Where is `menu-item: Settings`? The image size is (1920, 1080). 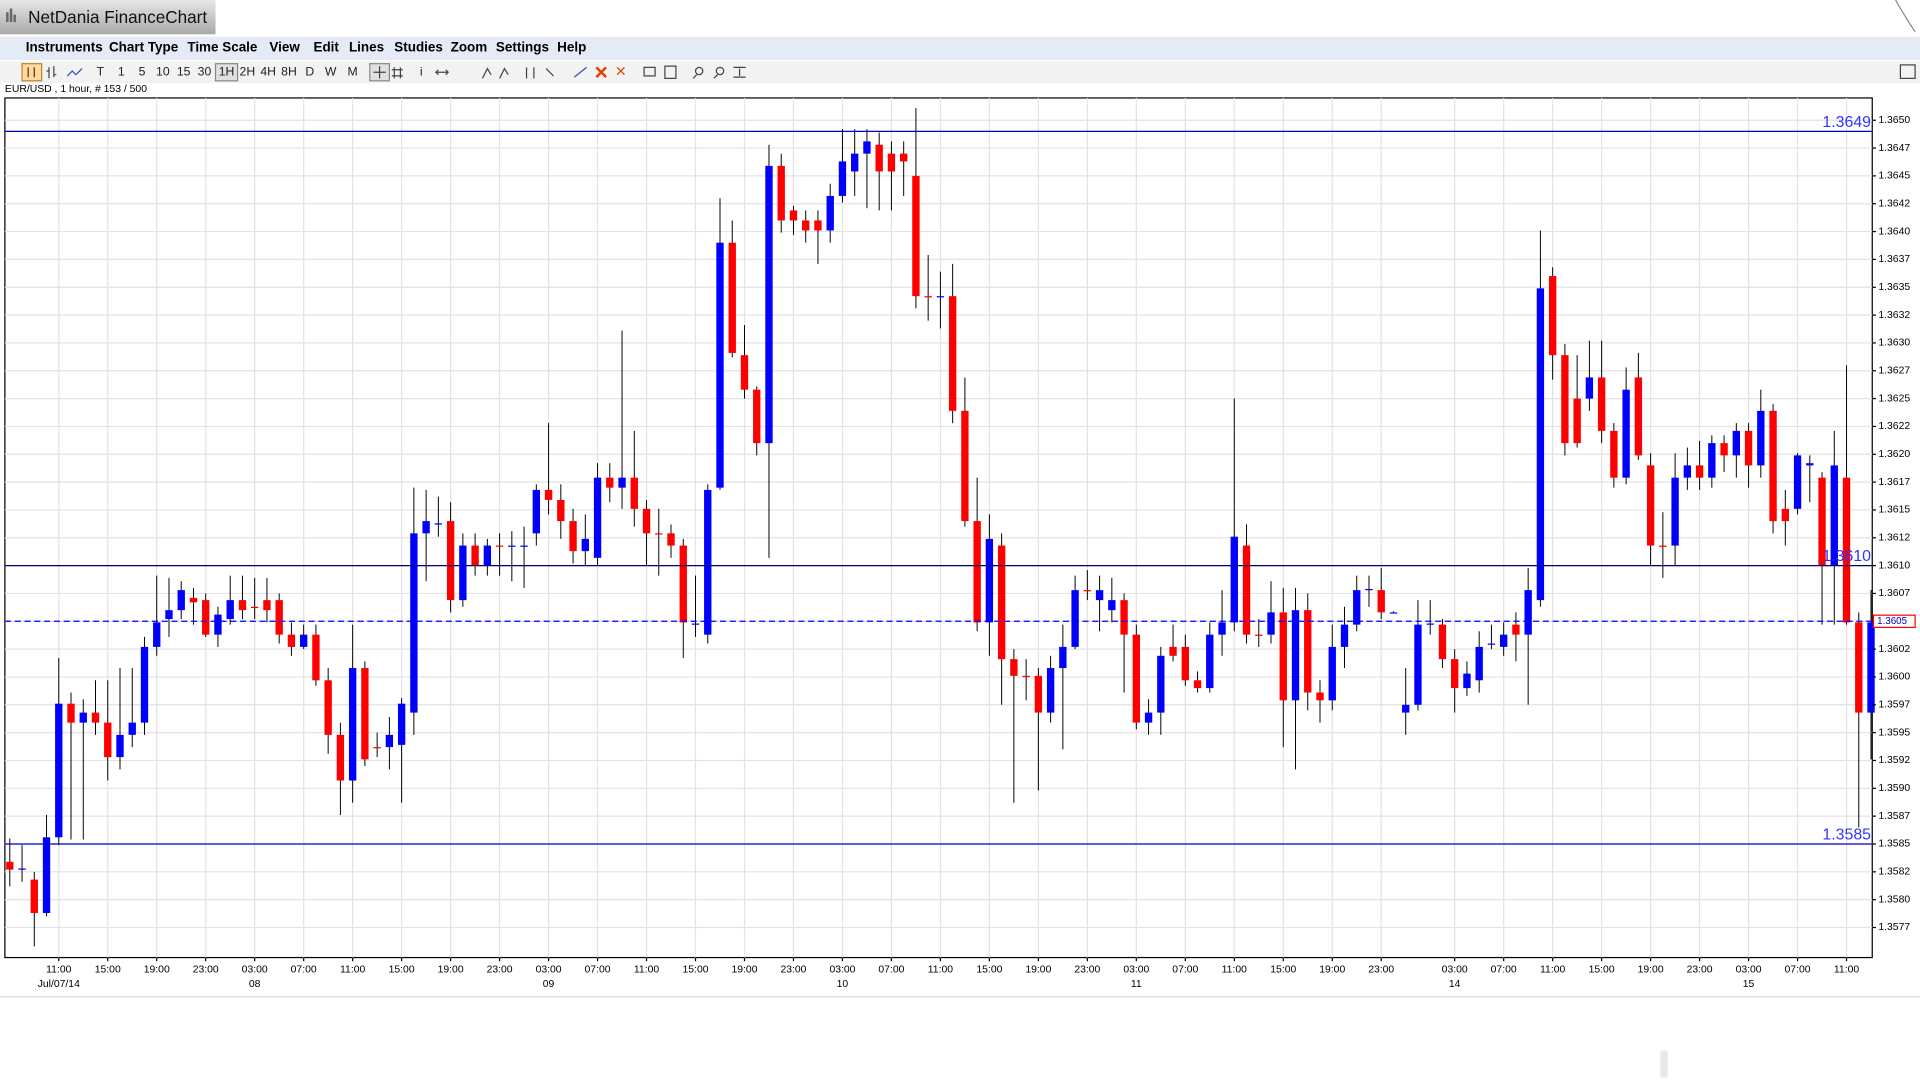 menu-item: Settings is located at coordinates (522, 46).